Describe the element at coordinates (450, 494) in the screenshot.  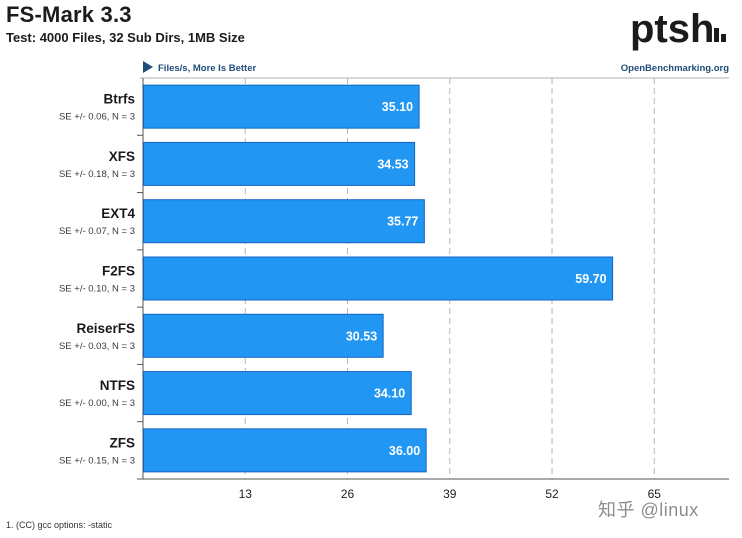
I see `x-tick-label: 39` at that location.